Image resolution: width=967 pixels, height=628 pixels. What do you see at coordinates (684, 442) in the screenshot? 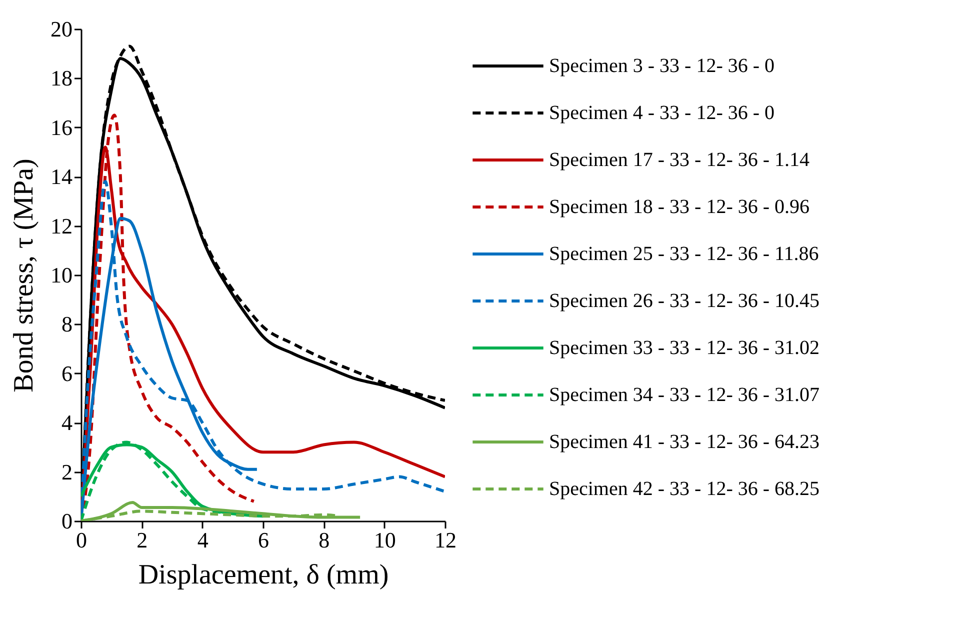
I see `legend-label: Specimen 41 - 33 - 12- 36 - 64.23` at bounding box center [684, 442].